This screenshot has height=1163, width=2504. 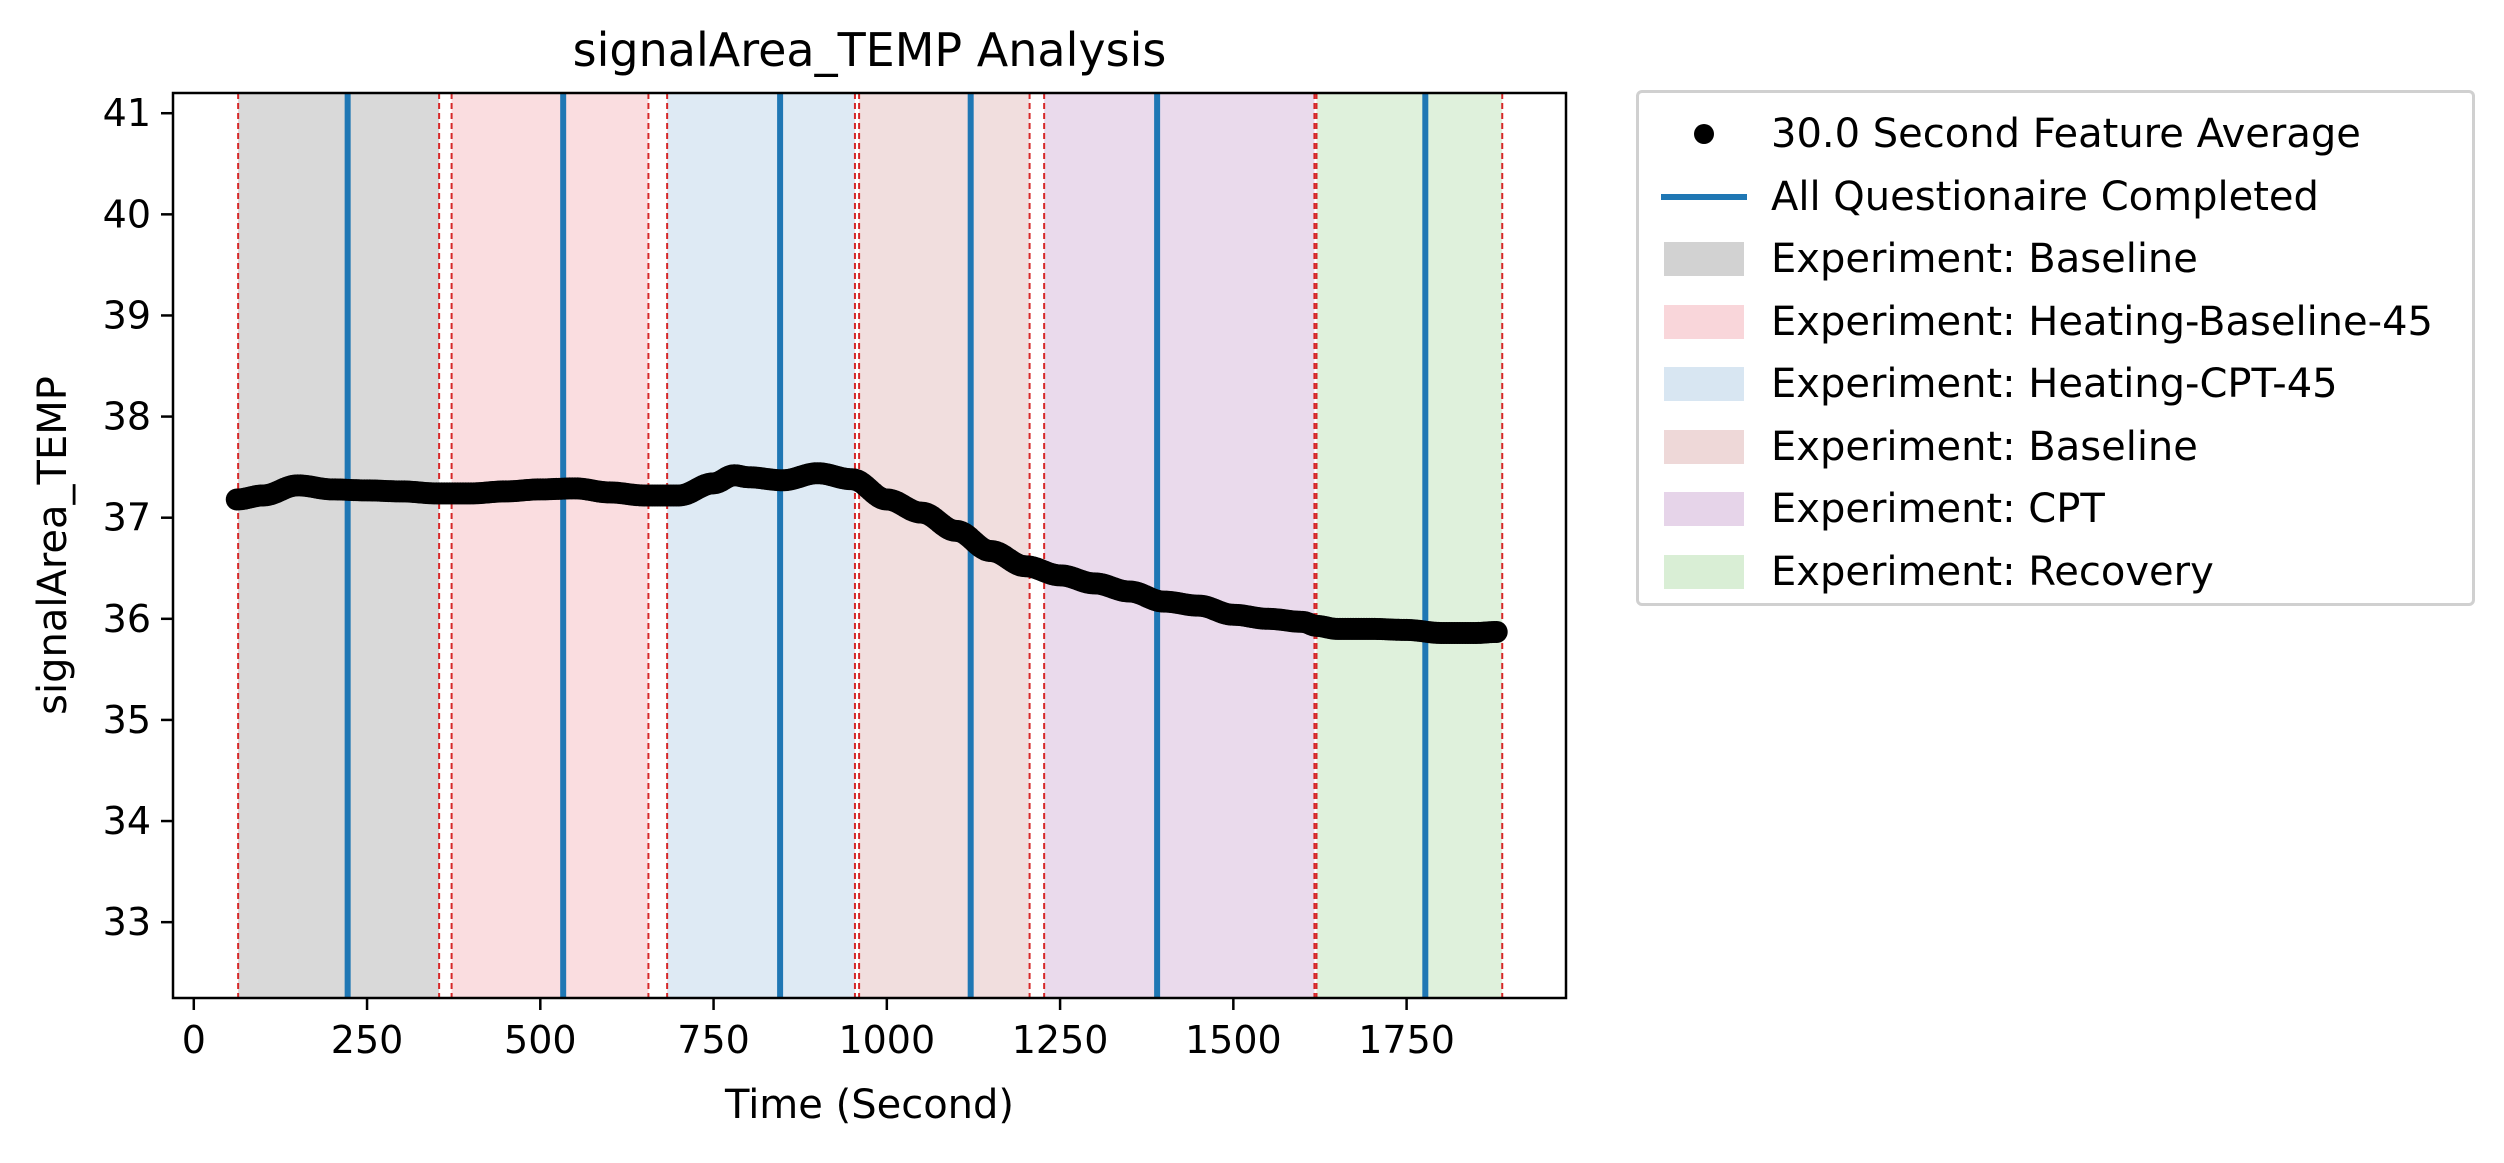 I want to click on legend-label: 30.0 Second Feature Average, so click(x=2066, y=134).